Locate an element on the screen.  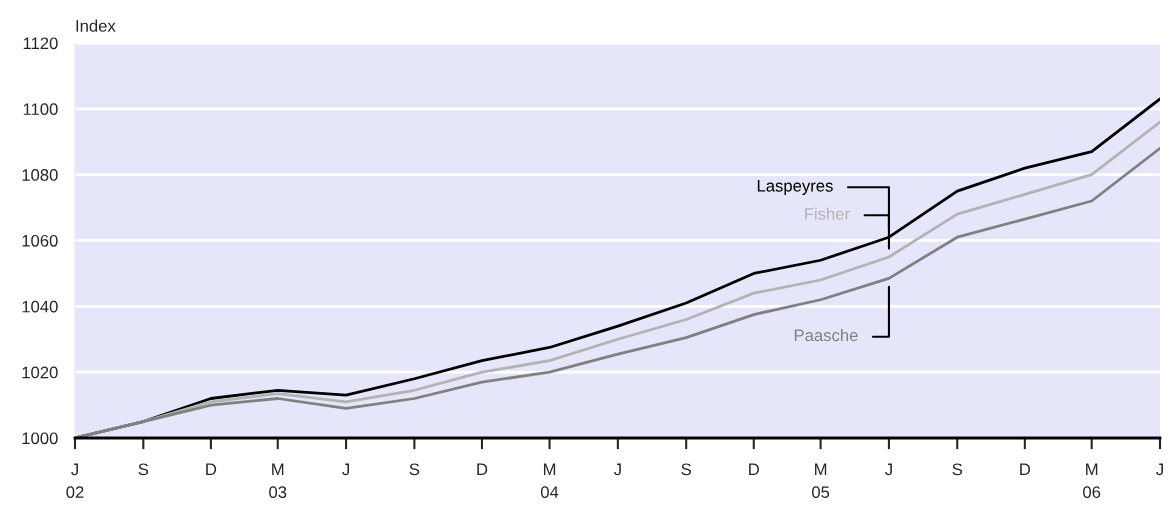
x-tick-label: J 02 is located at coordinates (75, 481).